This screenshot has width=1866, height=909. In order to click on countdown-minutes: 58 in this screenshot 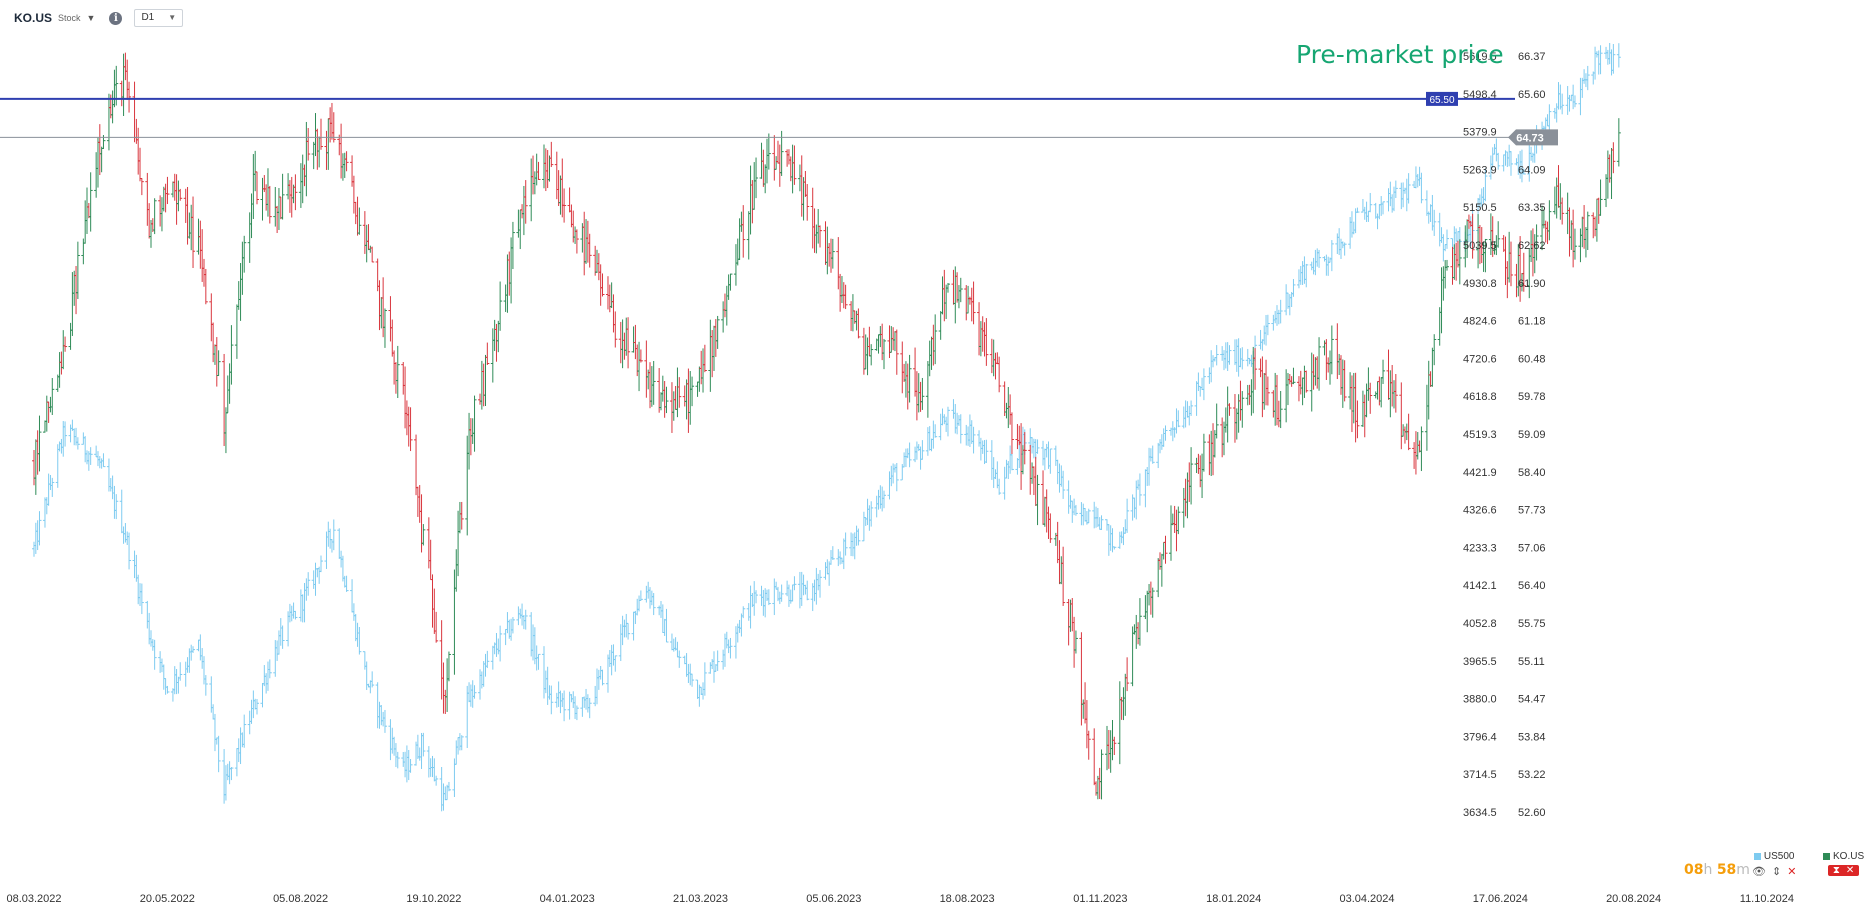, I will do `click(1726, 870)`.